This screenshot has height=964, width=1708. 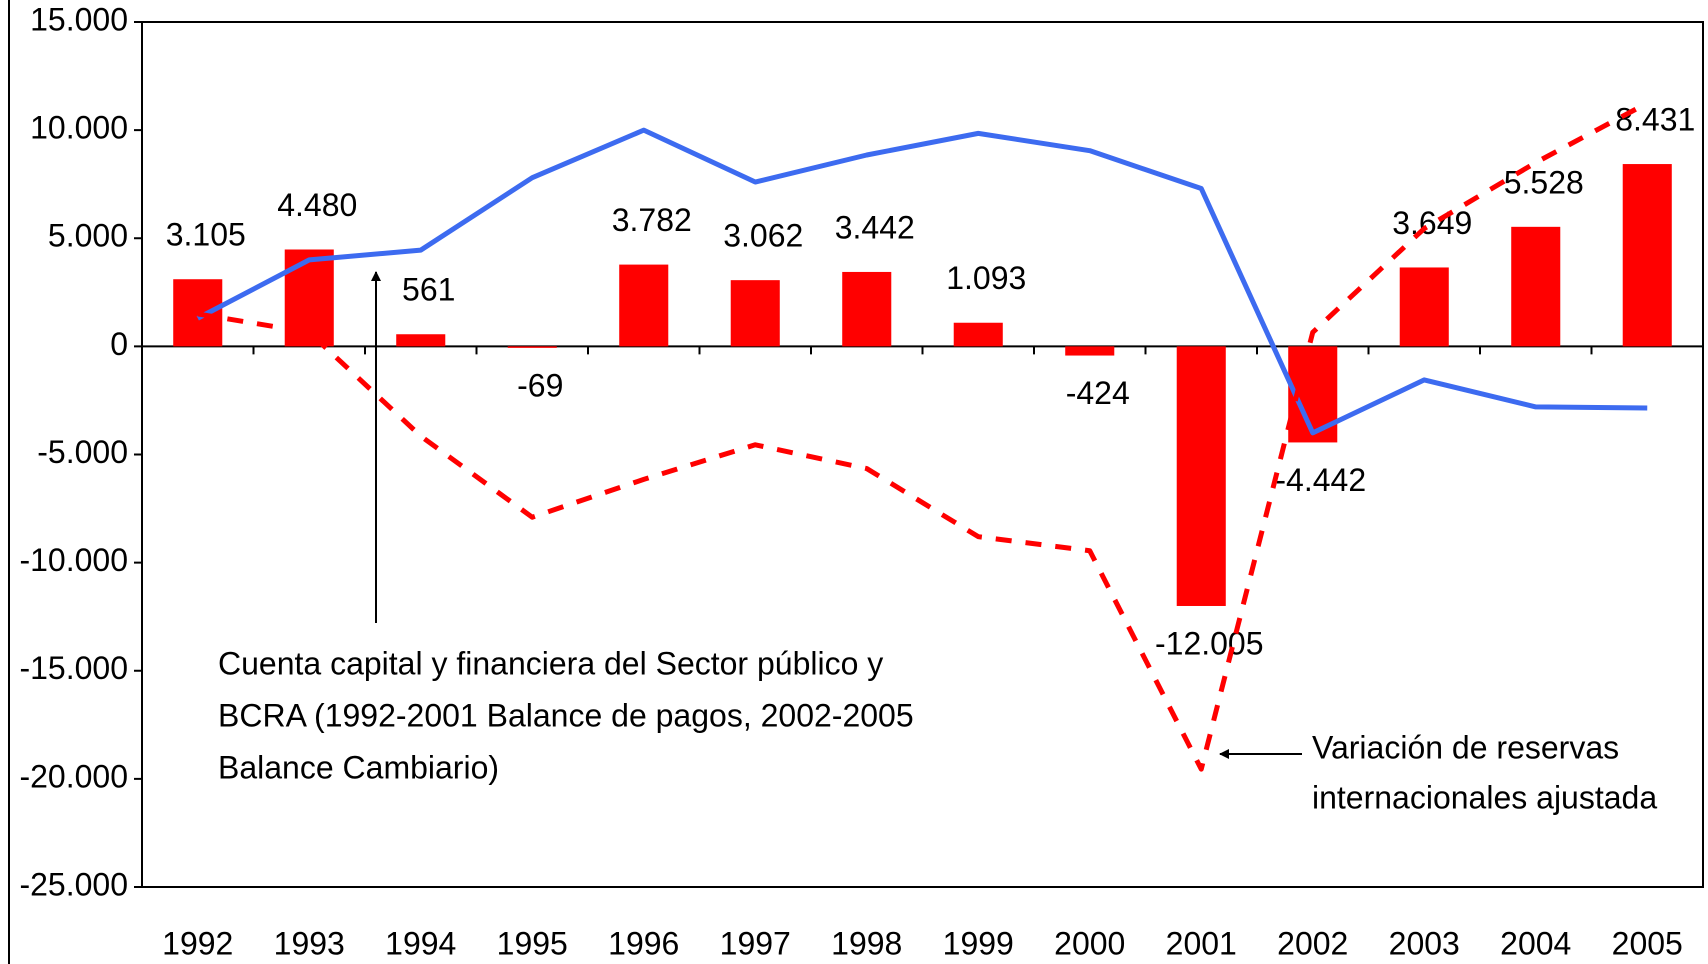 I want to click on x-tick-label: 2005, so click(x=1647, y=943).